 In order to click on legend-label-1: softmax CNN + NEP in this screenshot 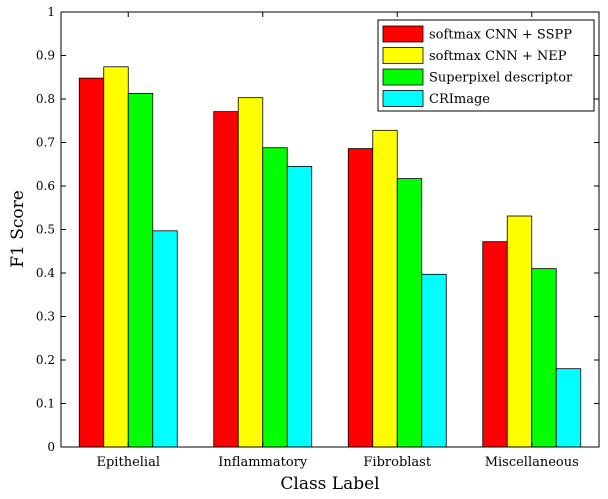, I will do `click(498, 56)`.